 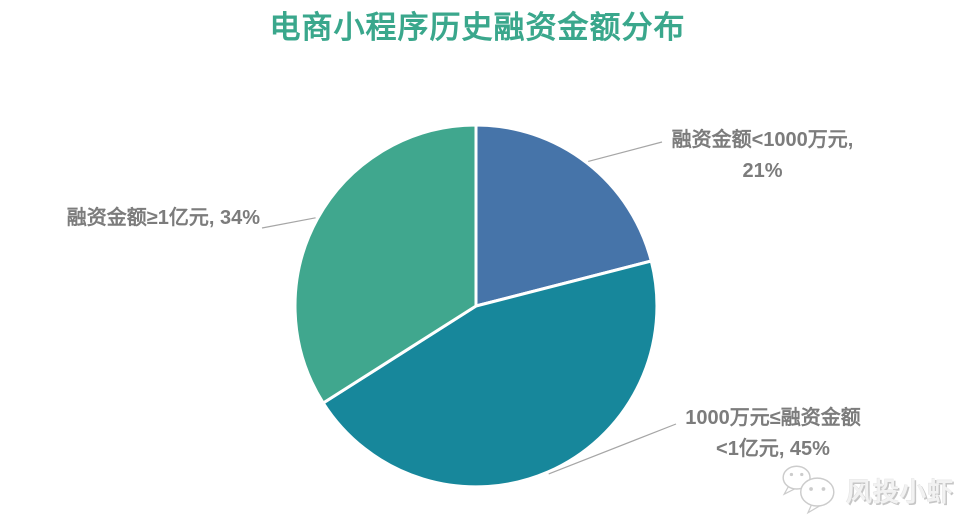 What do you see at coordinates (796, 477) in the screenshot?
I see `wechat-small-bubble` at bounding box center [796, 477].